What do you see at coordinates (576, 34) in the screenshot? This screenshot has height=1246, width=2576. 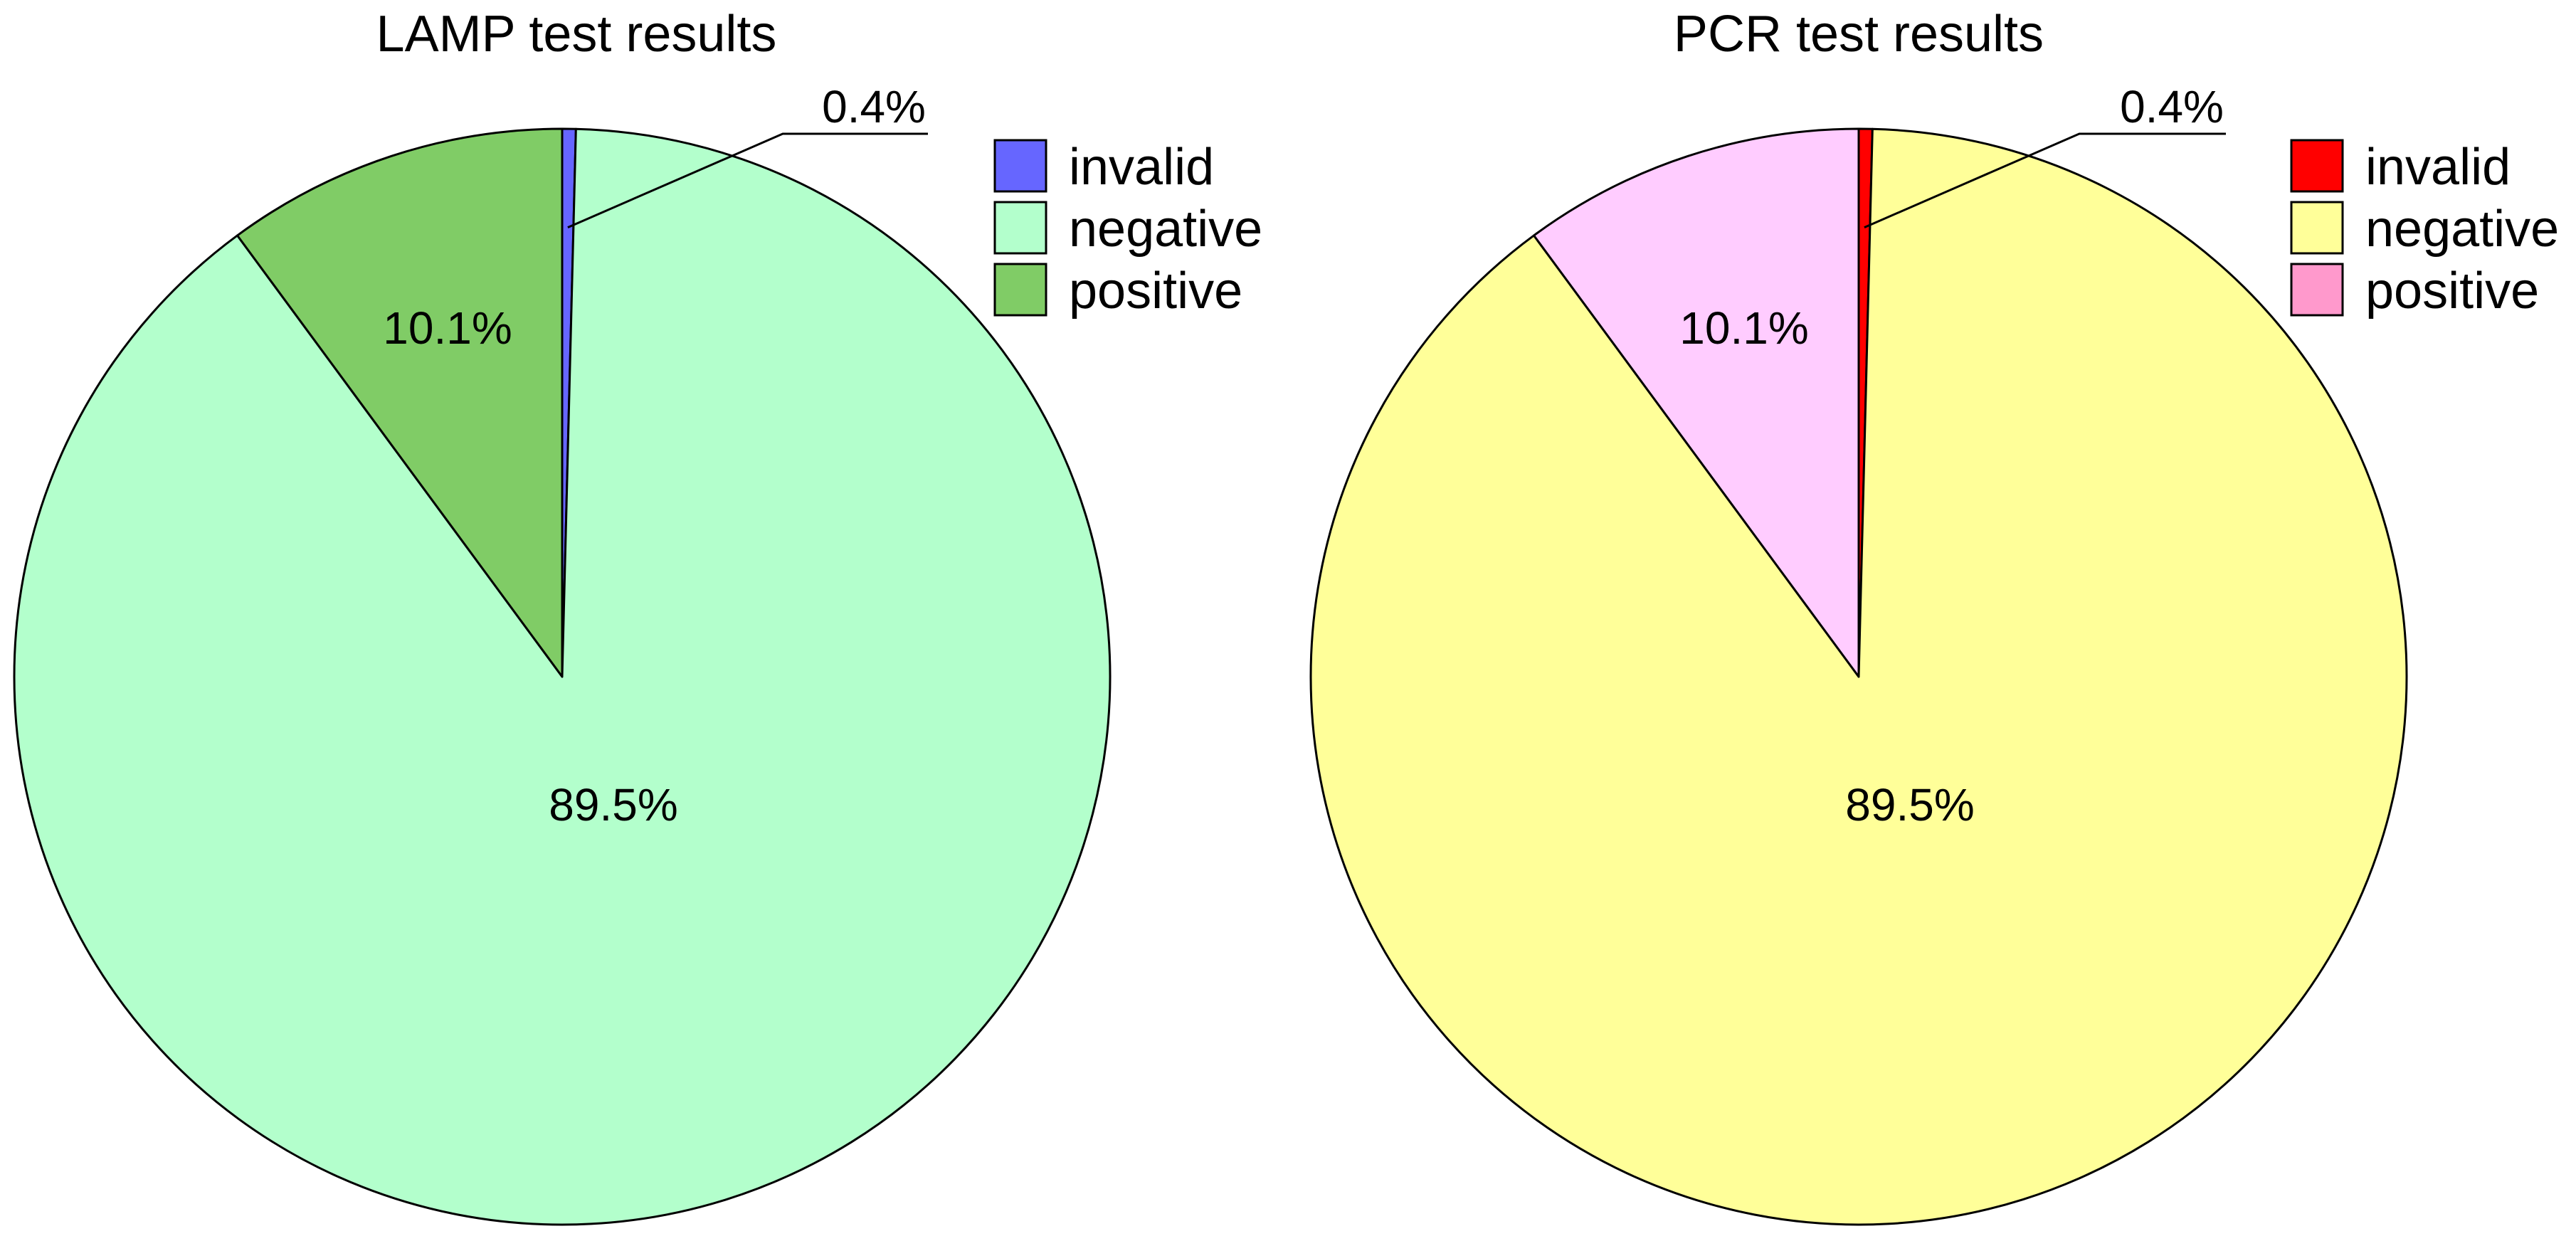 I see `lamp-chart-title: LAMP test results` at bounding box center [576, 34].